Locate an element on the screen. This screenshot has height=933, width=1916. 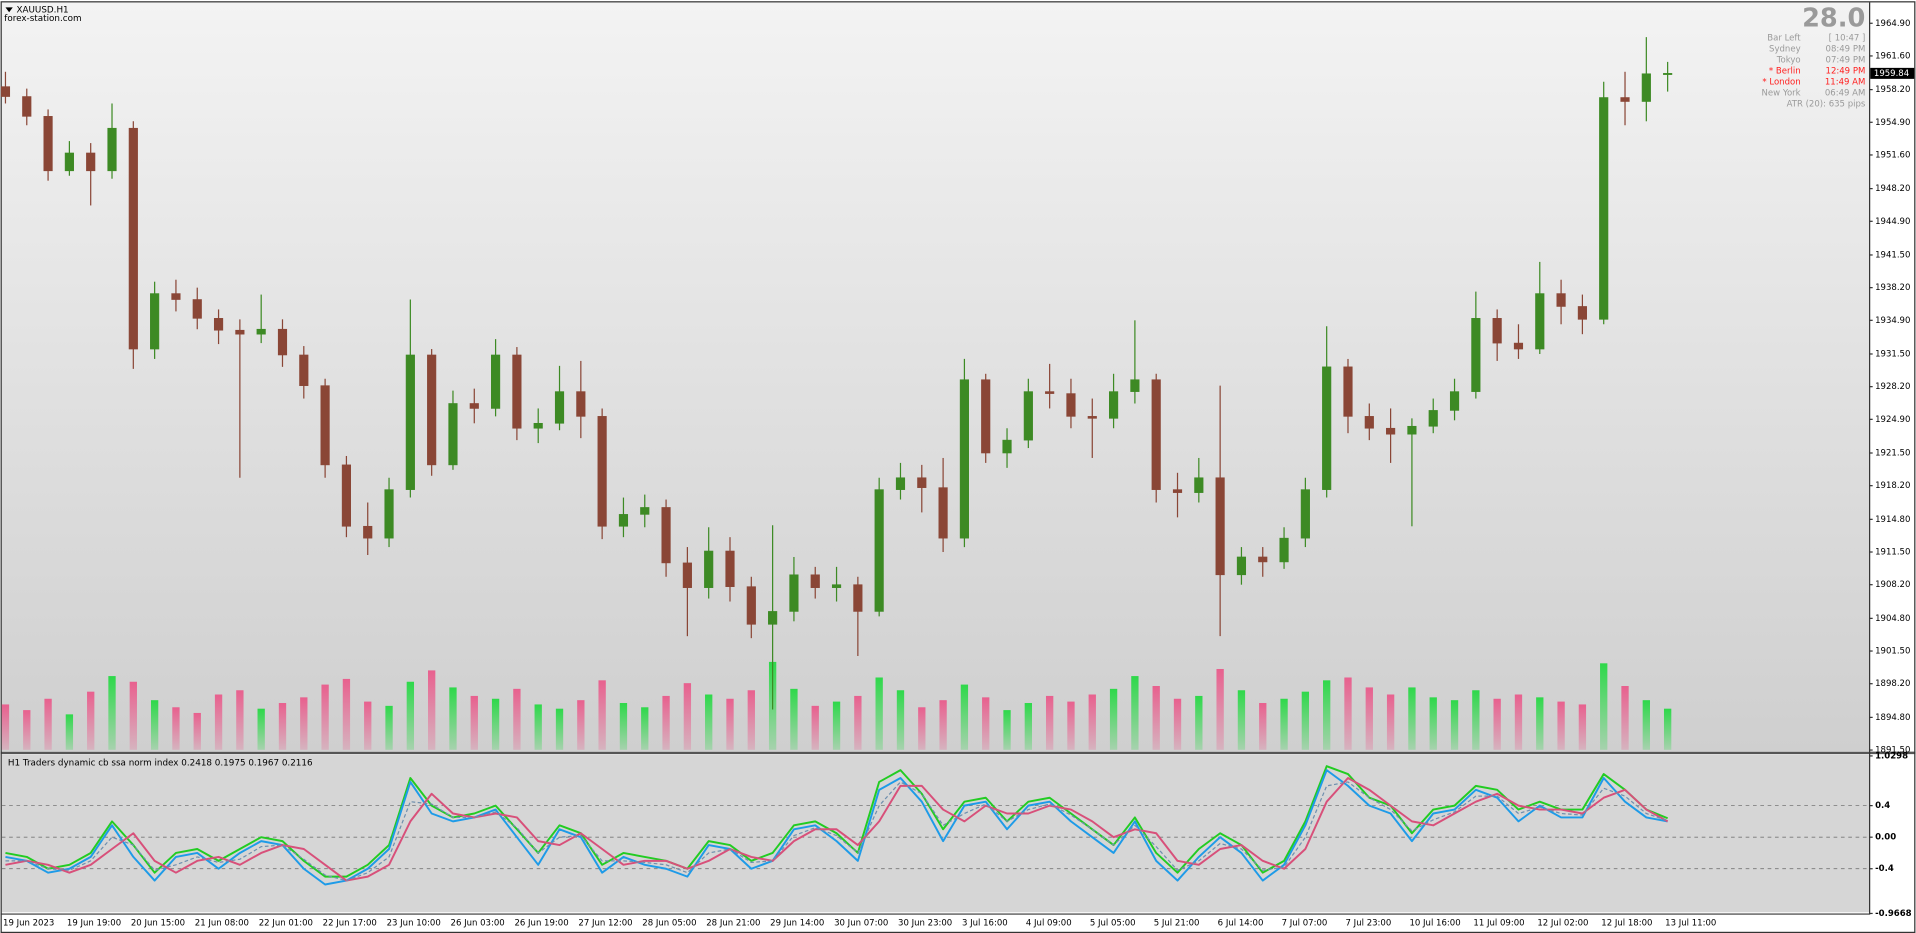
x-tick-label: 22 Jun 01:00 is located at coordinates (286, 924).